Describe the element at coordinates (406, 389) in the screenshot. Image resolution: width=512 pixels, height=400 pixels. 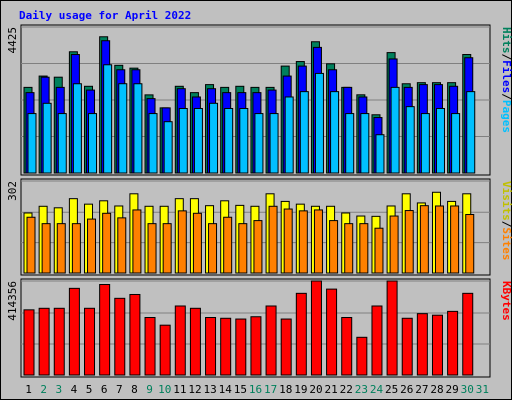
I see `x-tick-label: 26` at that location.